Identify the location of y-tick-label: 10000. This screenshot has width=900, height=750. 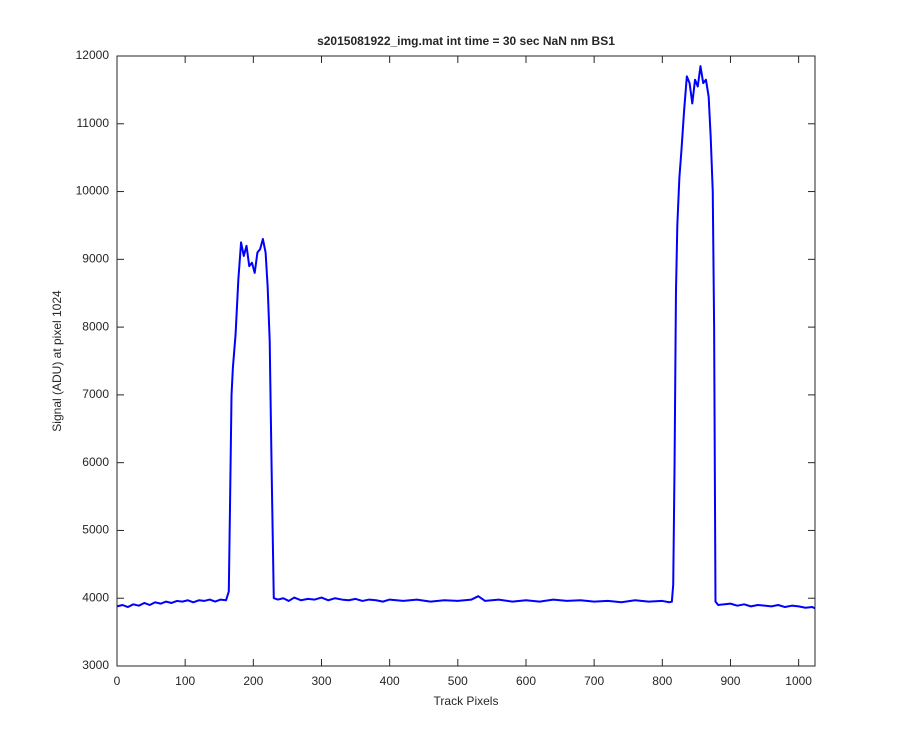
(93, 191).